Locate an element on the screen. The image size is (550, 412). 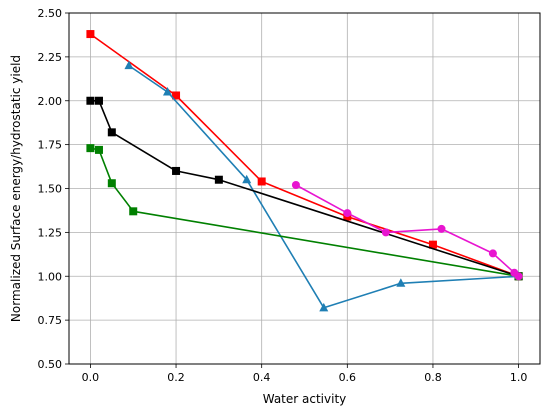
x-tick-label: 0.0 is located at coordinates (91, 377).